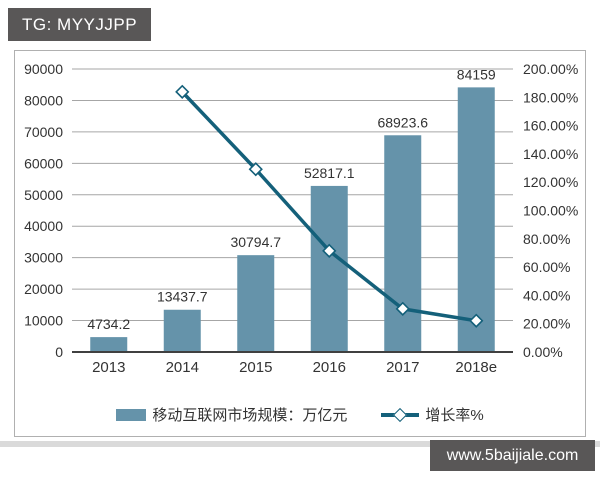 The image size is (600, 480). Describe the element at coordinates (546, 324) in the screenshot. I see `right-axis-tick-label: 20.00%` at that location.